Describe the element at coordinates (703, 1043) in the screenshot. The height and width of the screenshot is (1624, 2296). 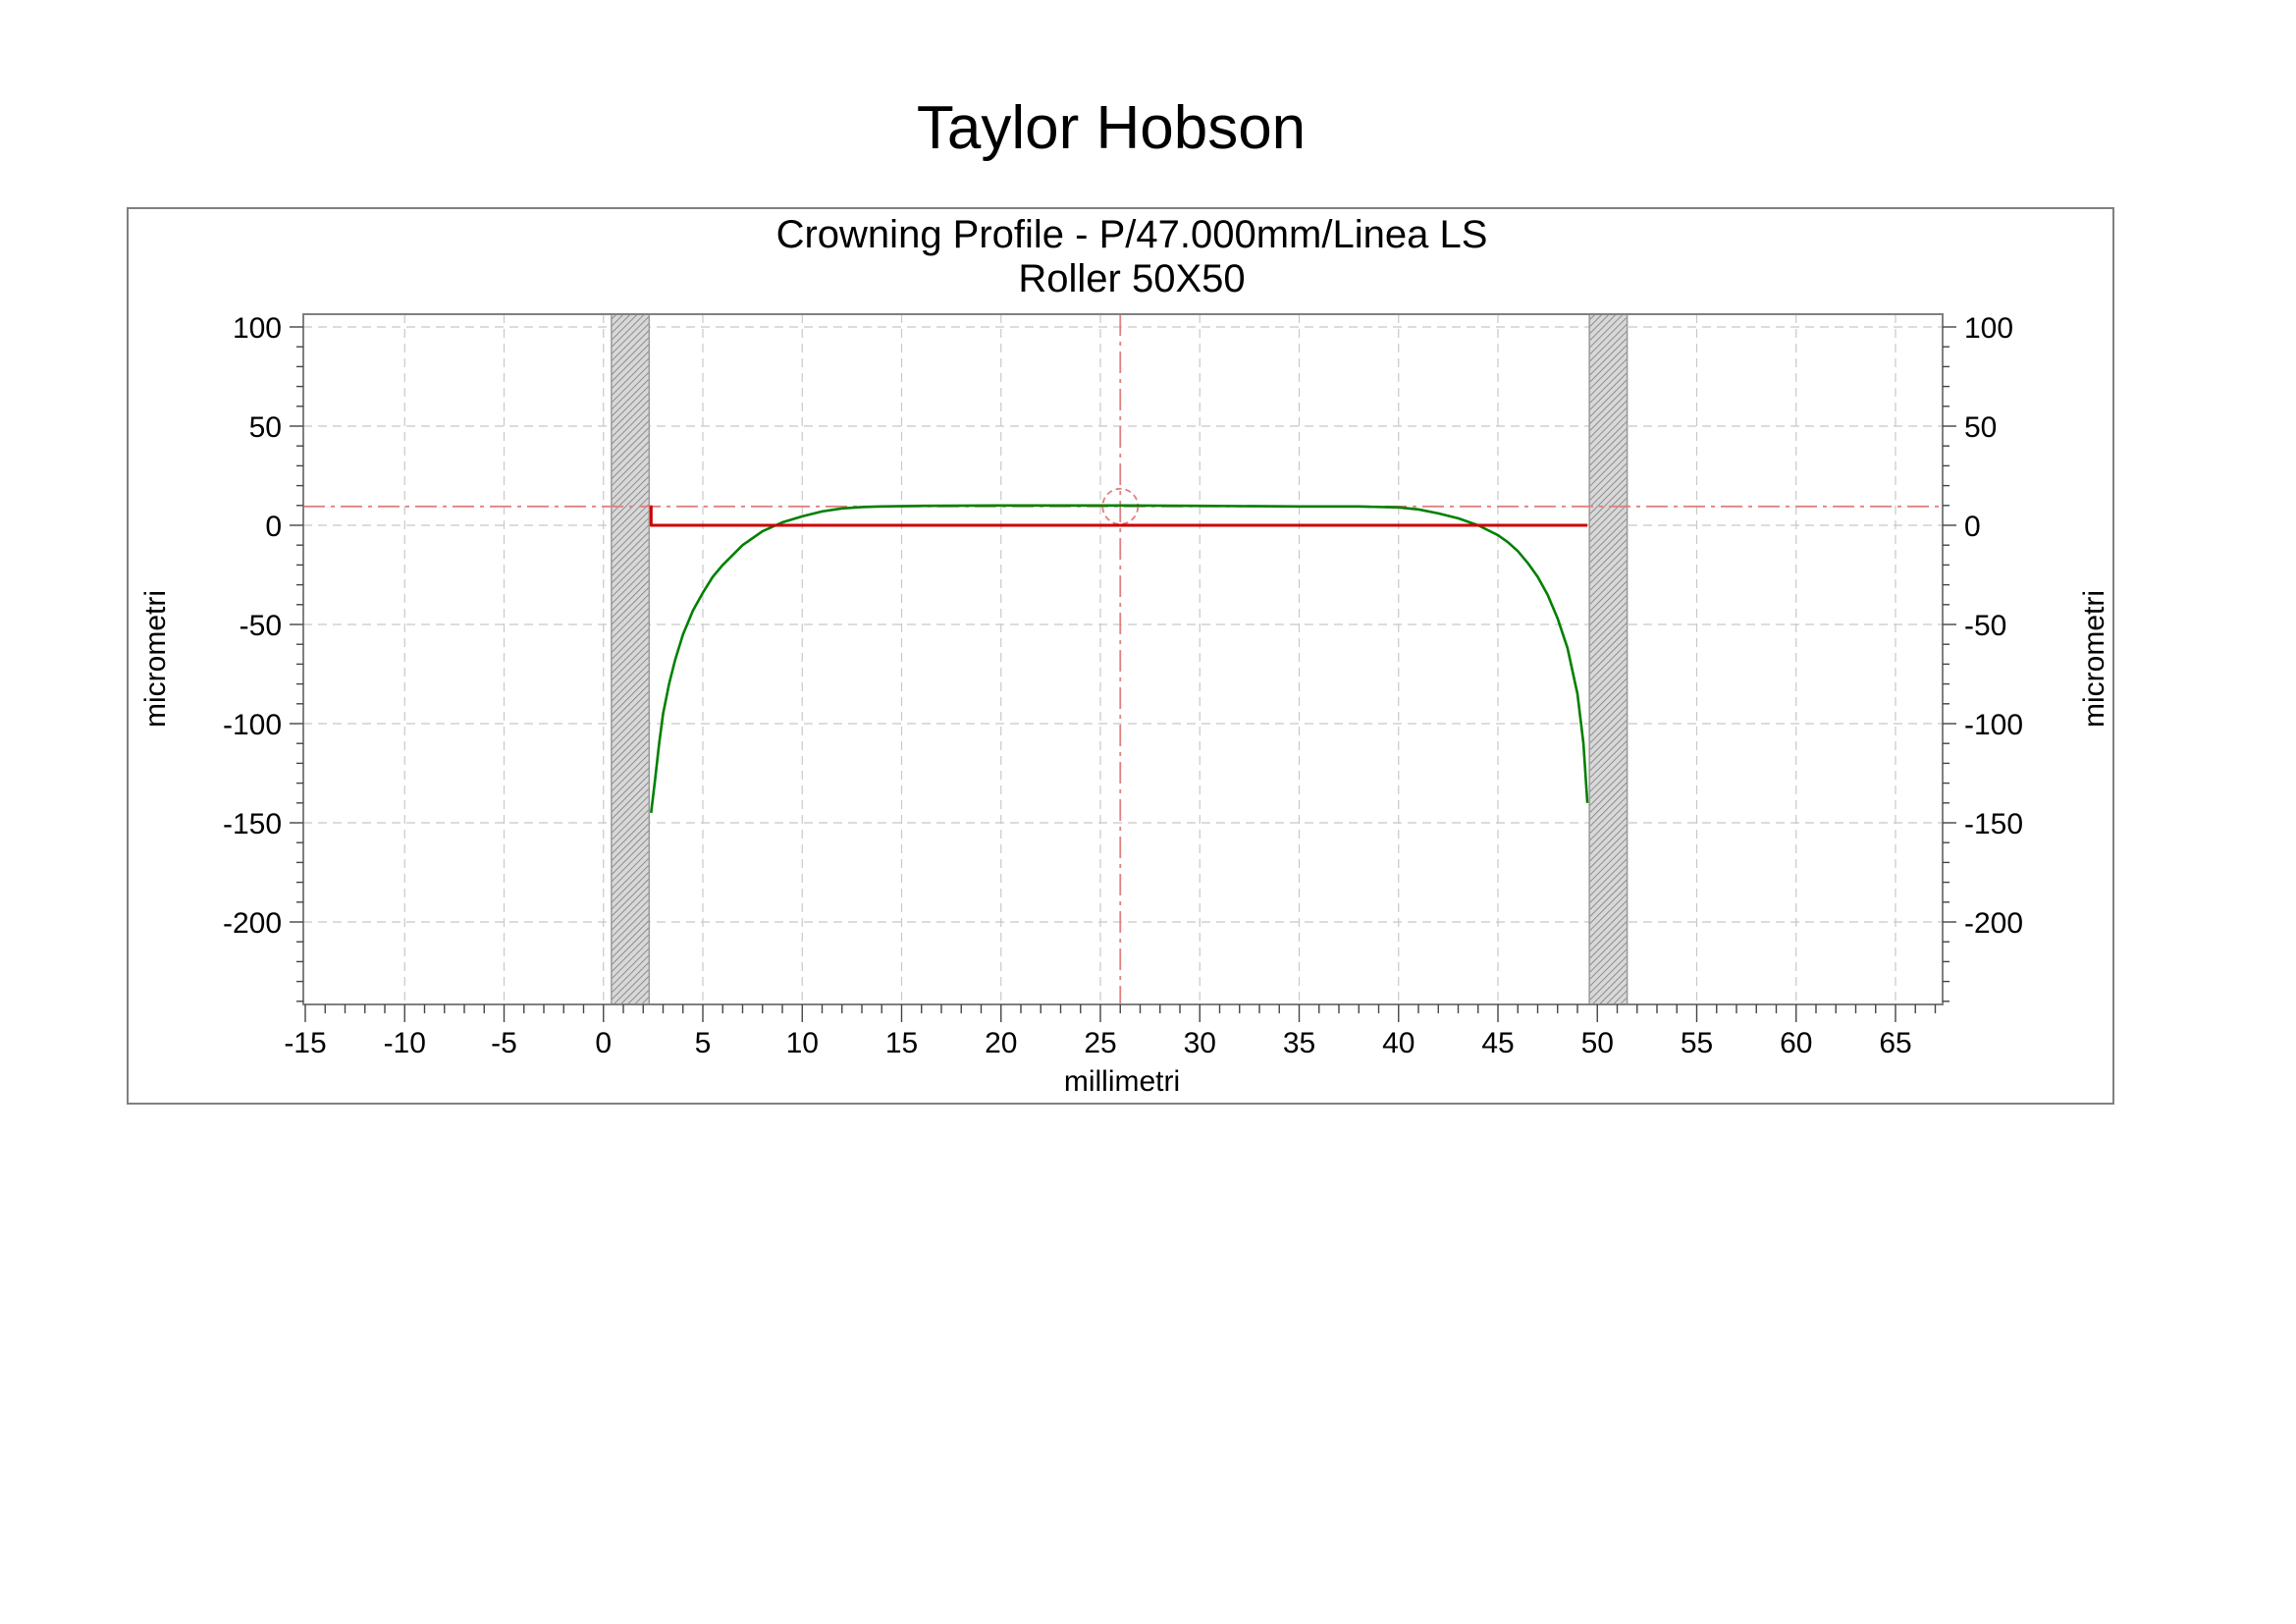
I see `x-tick-label: 5` at that location.